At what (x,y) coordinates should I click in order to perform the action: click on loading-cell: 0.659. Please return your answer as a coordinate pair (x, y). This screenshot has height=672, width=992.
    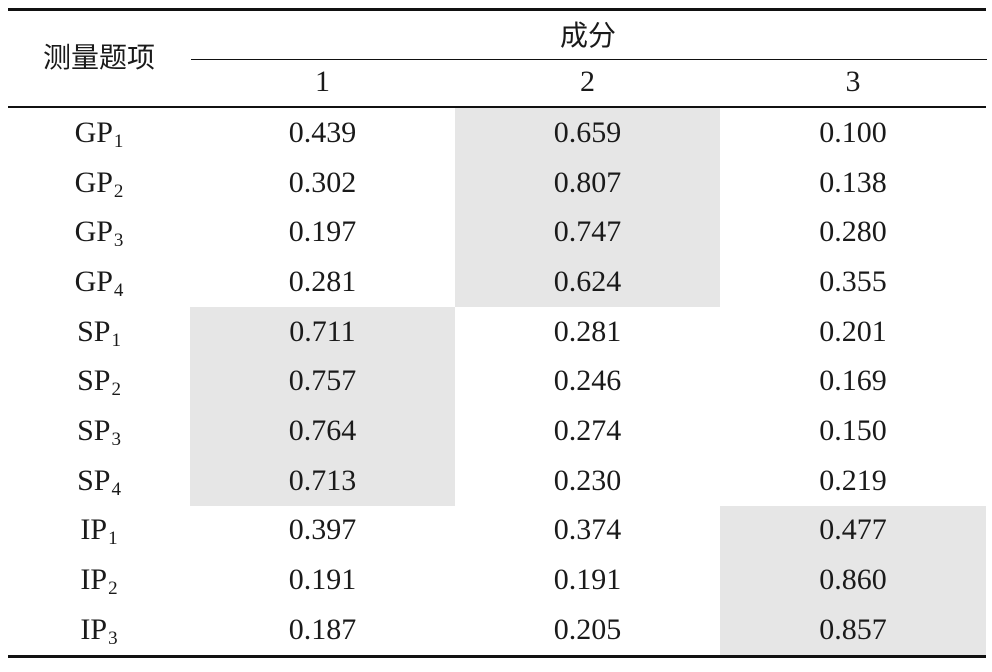
    Looking at the image, I should click on (587, 133).